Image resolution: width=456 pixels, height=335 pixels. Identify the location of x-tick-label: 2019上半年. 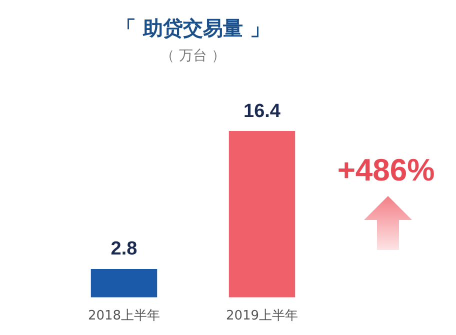
(262, 316).